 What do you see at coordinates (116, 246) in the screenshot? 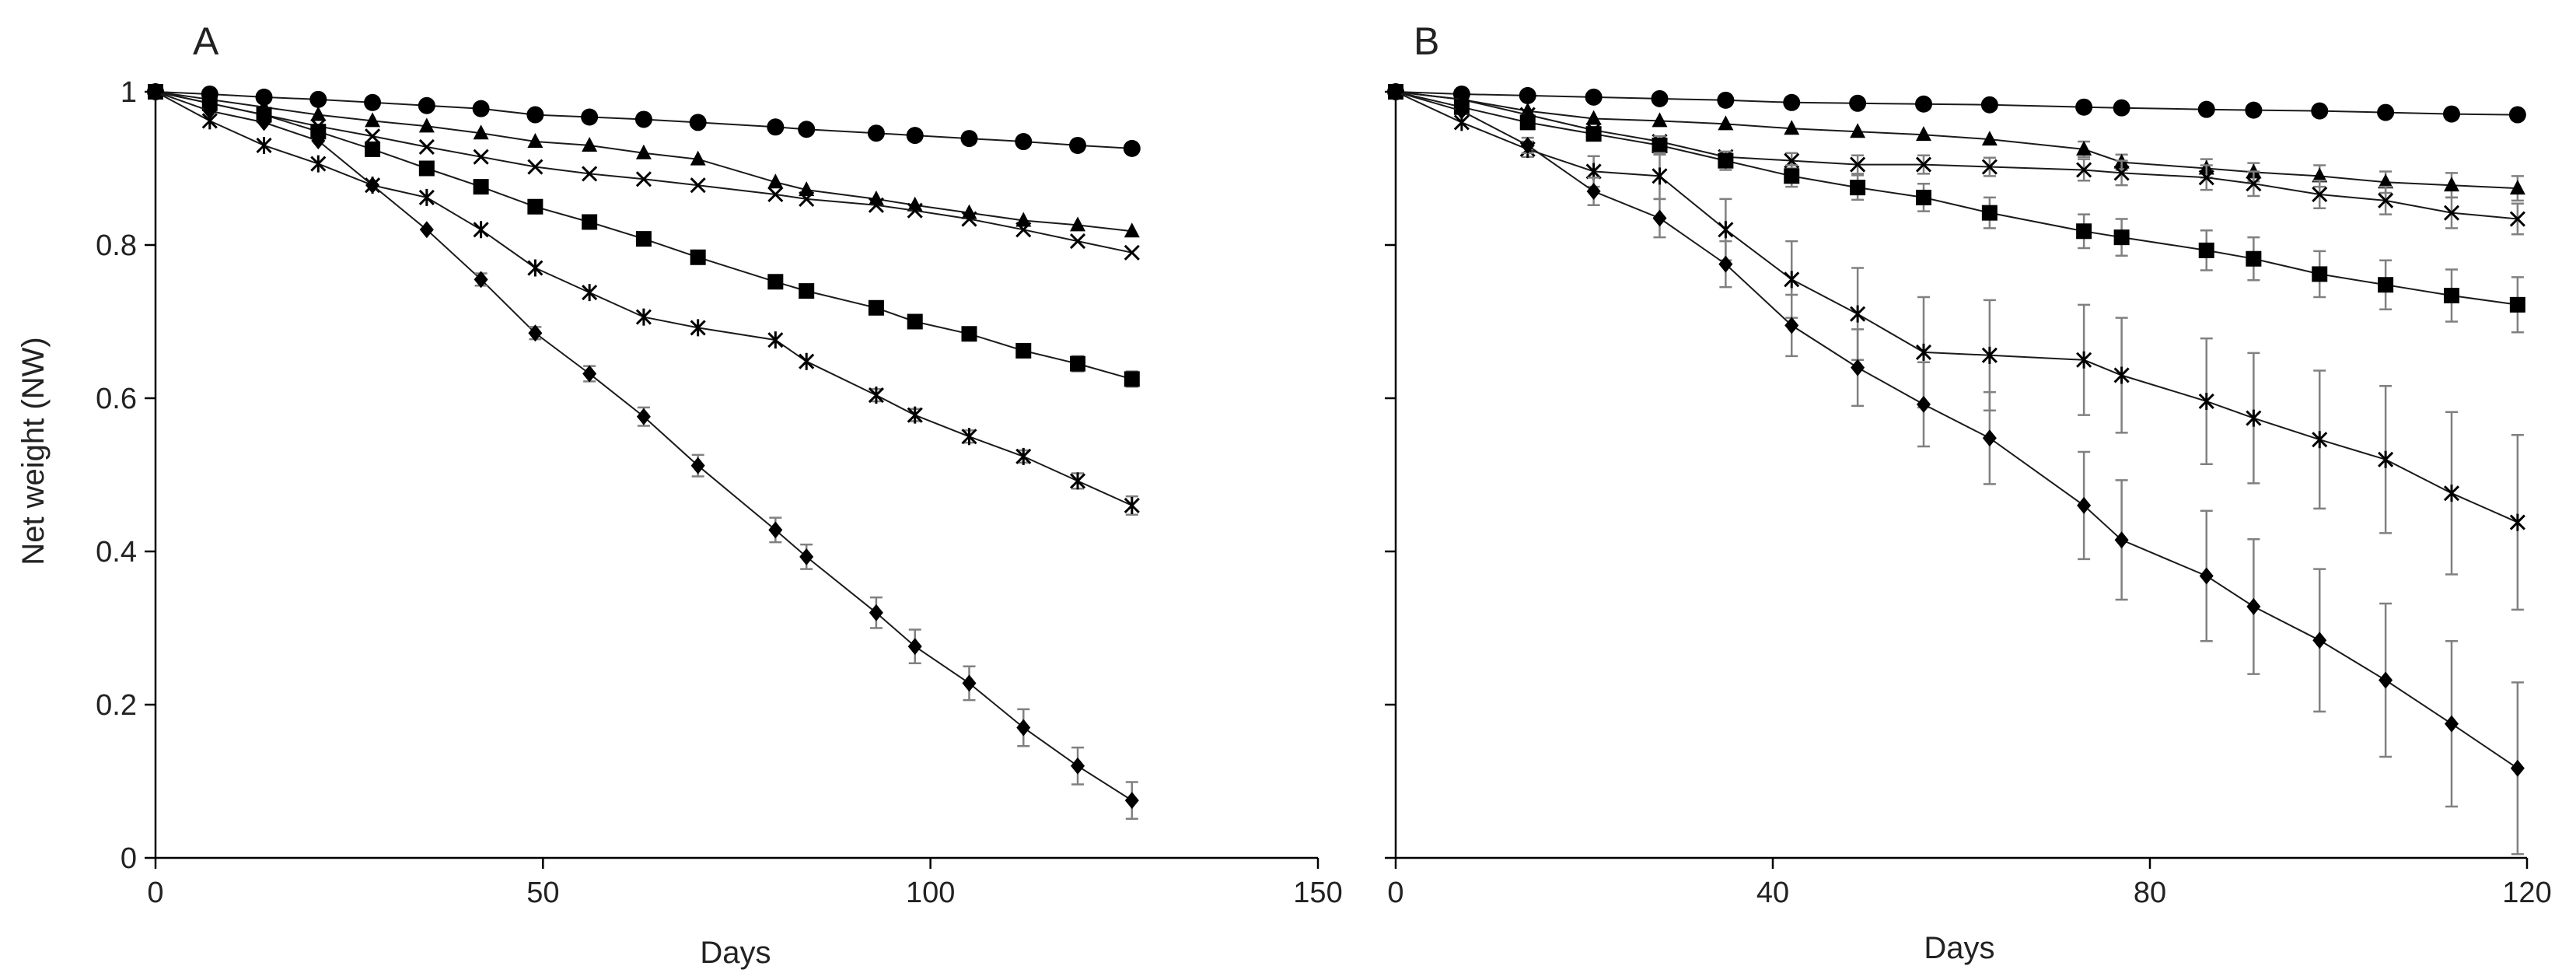
I see `y-tick-label-a: 0.8` at bounding box center [116, 246].